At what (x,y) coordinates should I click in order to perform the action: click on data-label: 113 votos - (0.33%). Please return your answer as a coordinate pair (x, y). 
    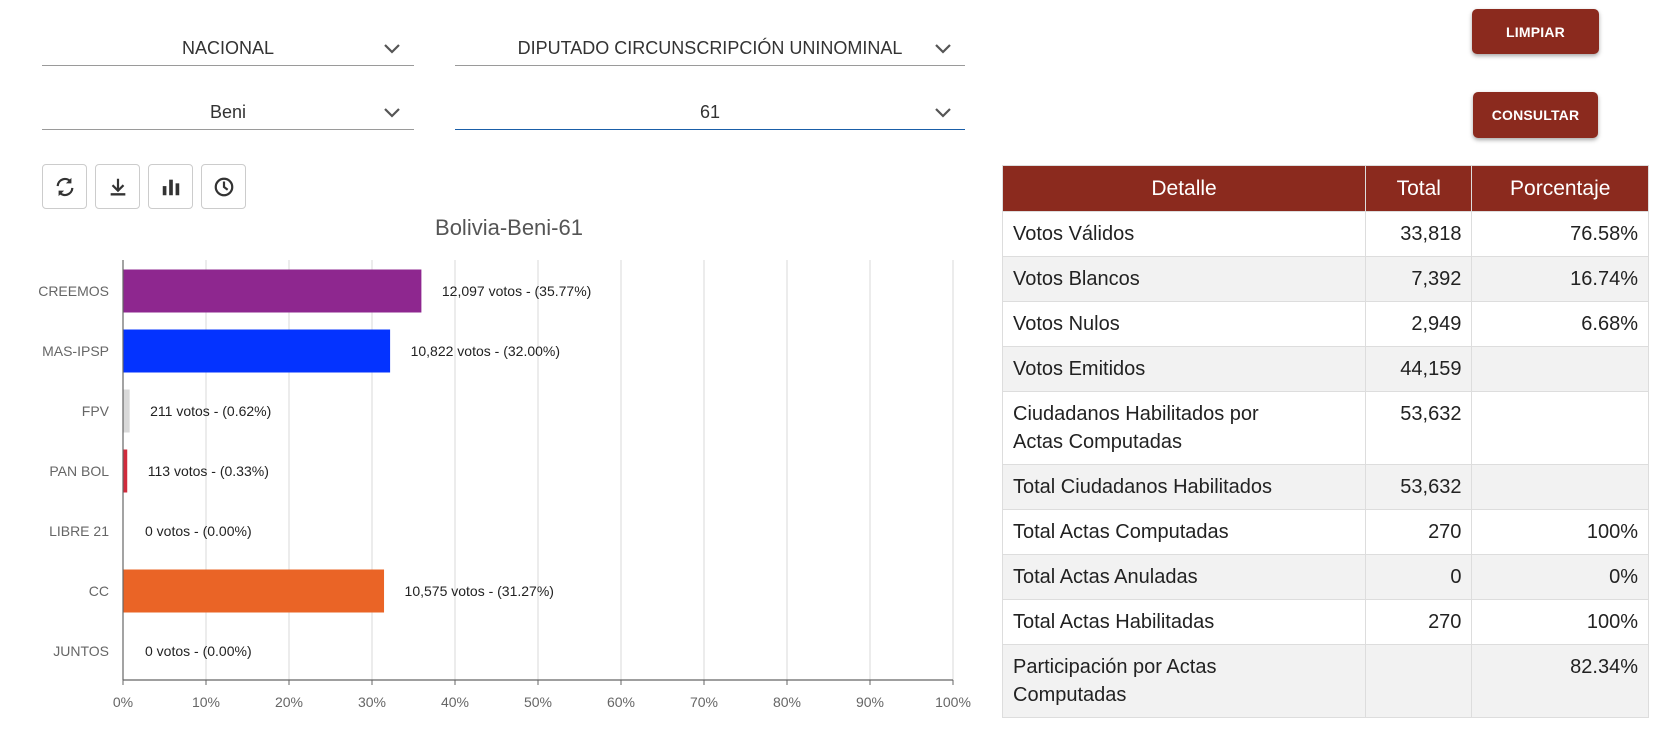
    Looking at the image, I should click on (208, 471).